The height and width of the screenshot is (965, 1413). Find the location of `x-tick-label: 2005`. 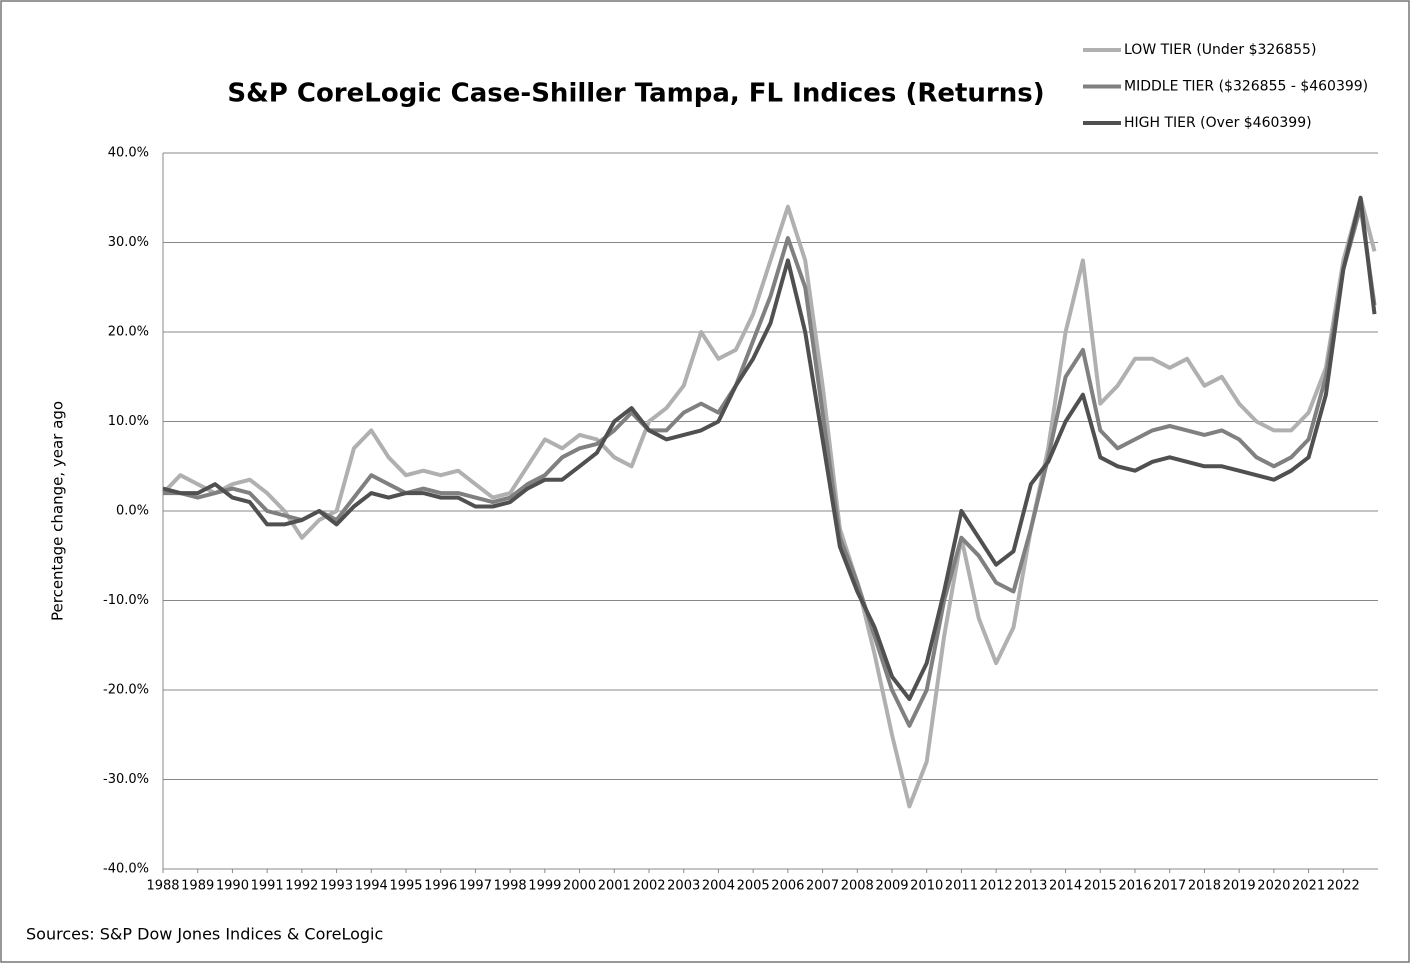

x-tick-label: 2005 is located at coordinates (753, 886).